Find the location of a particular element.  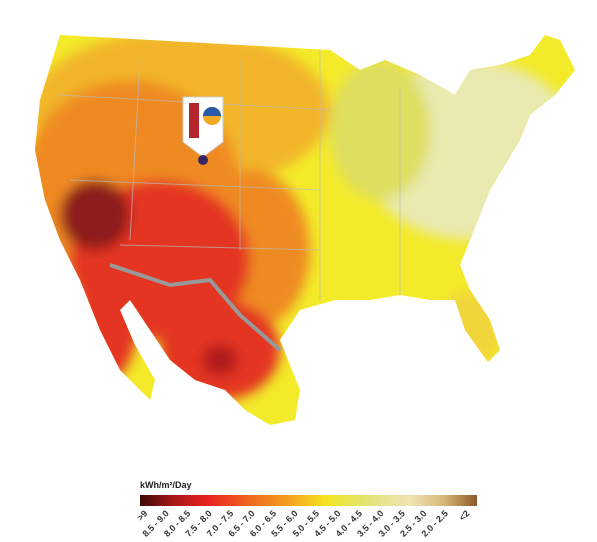

legend-title: kWh/m²/Day is located at coordinates (166, 485).